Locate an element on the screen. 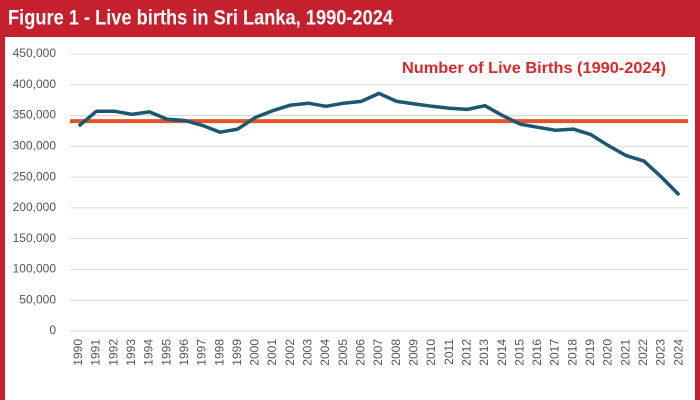  x-tick-label: 1994 is located at coordinates (149, 352).